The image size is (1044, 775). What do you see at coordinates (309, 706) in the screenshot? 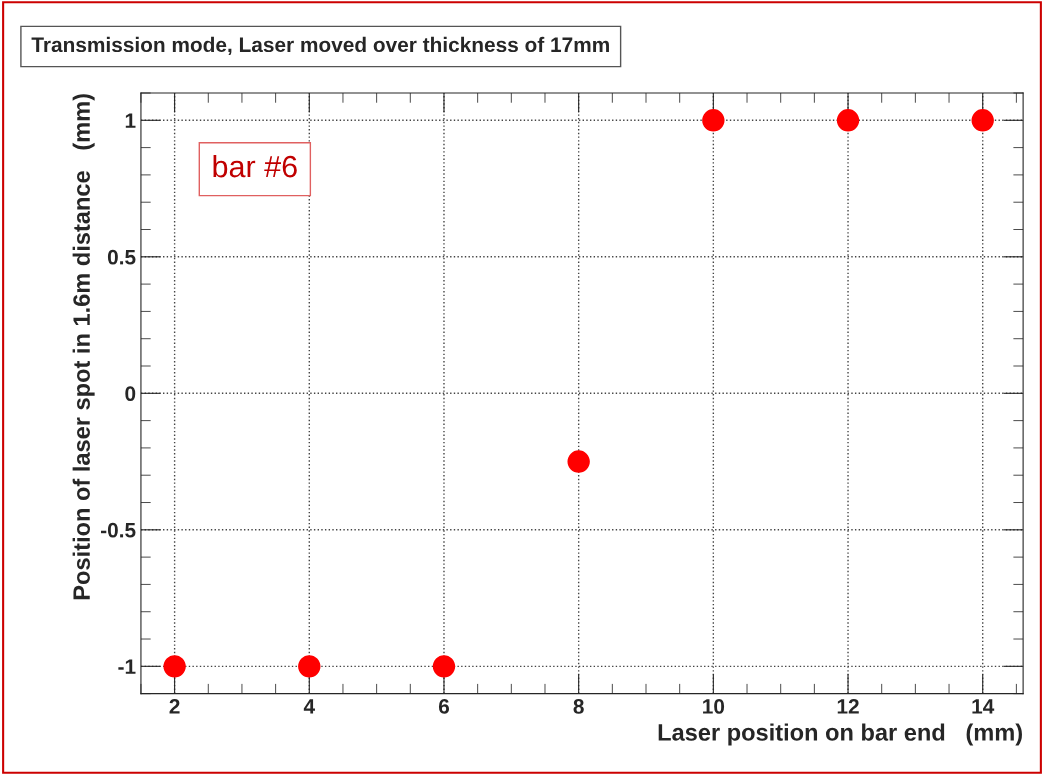
I see `x-tick-label: 4` at bounding box center [309, 706].